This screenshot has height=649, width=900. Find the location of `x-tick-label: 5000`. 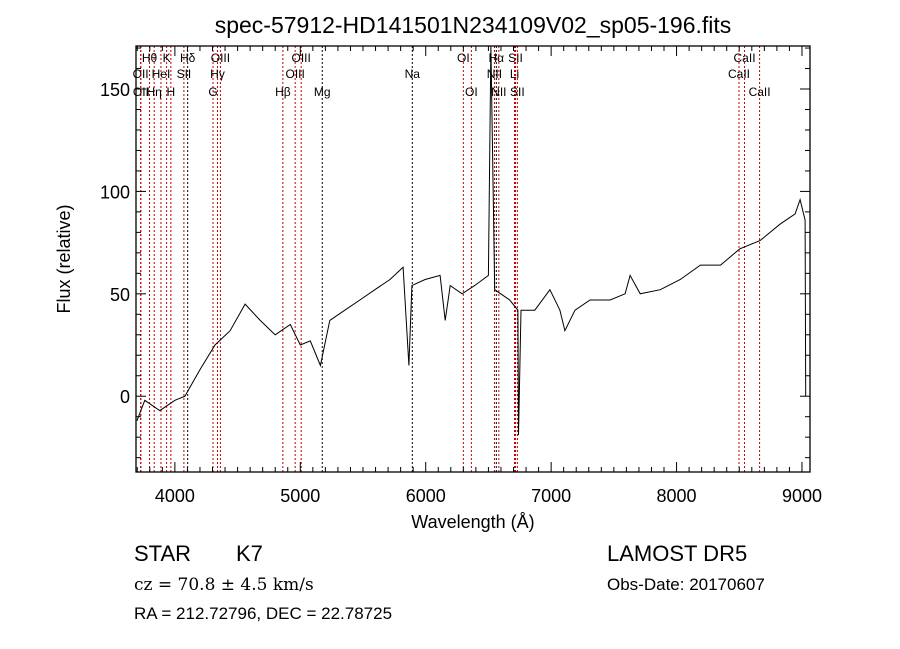

x-tick-label: 5000 is located at coordinates (300, 496).